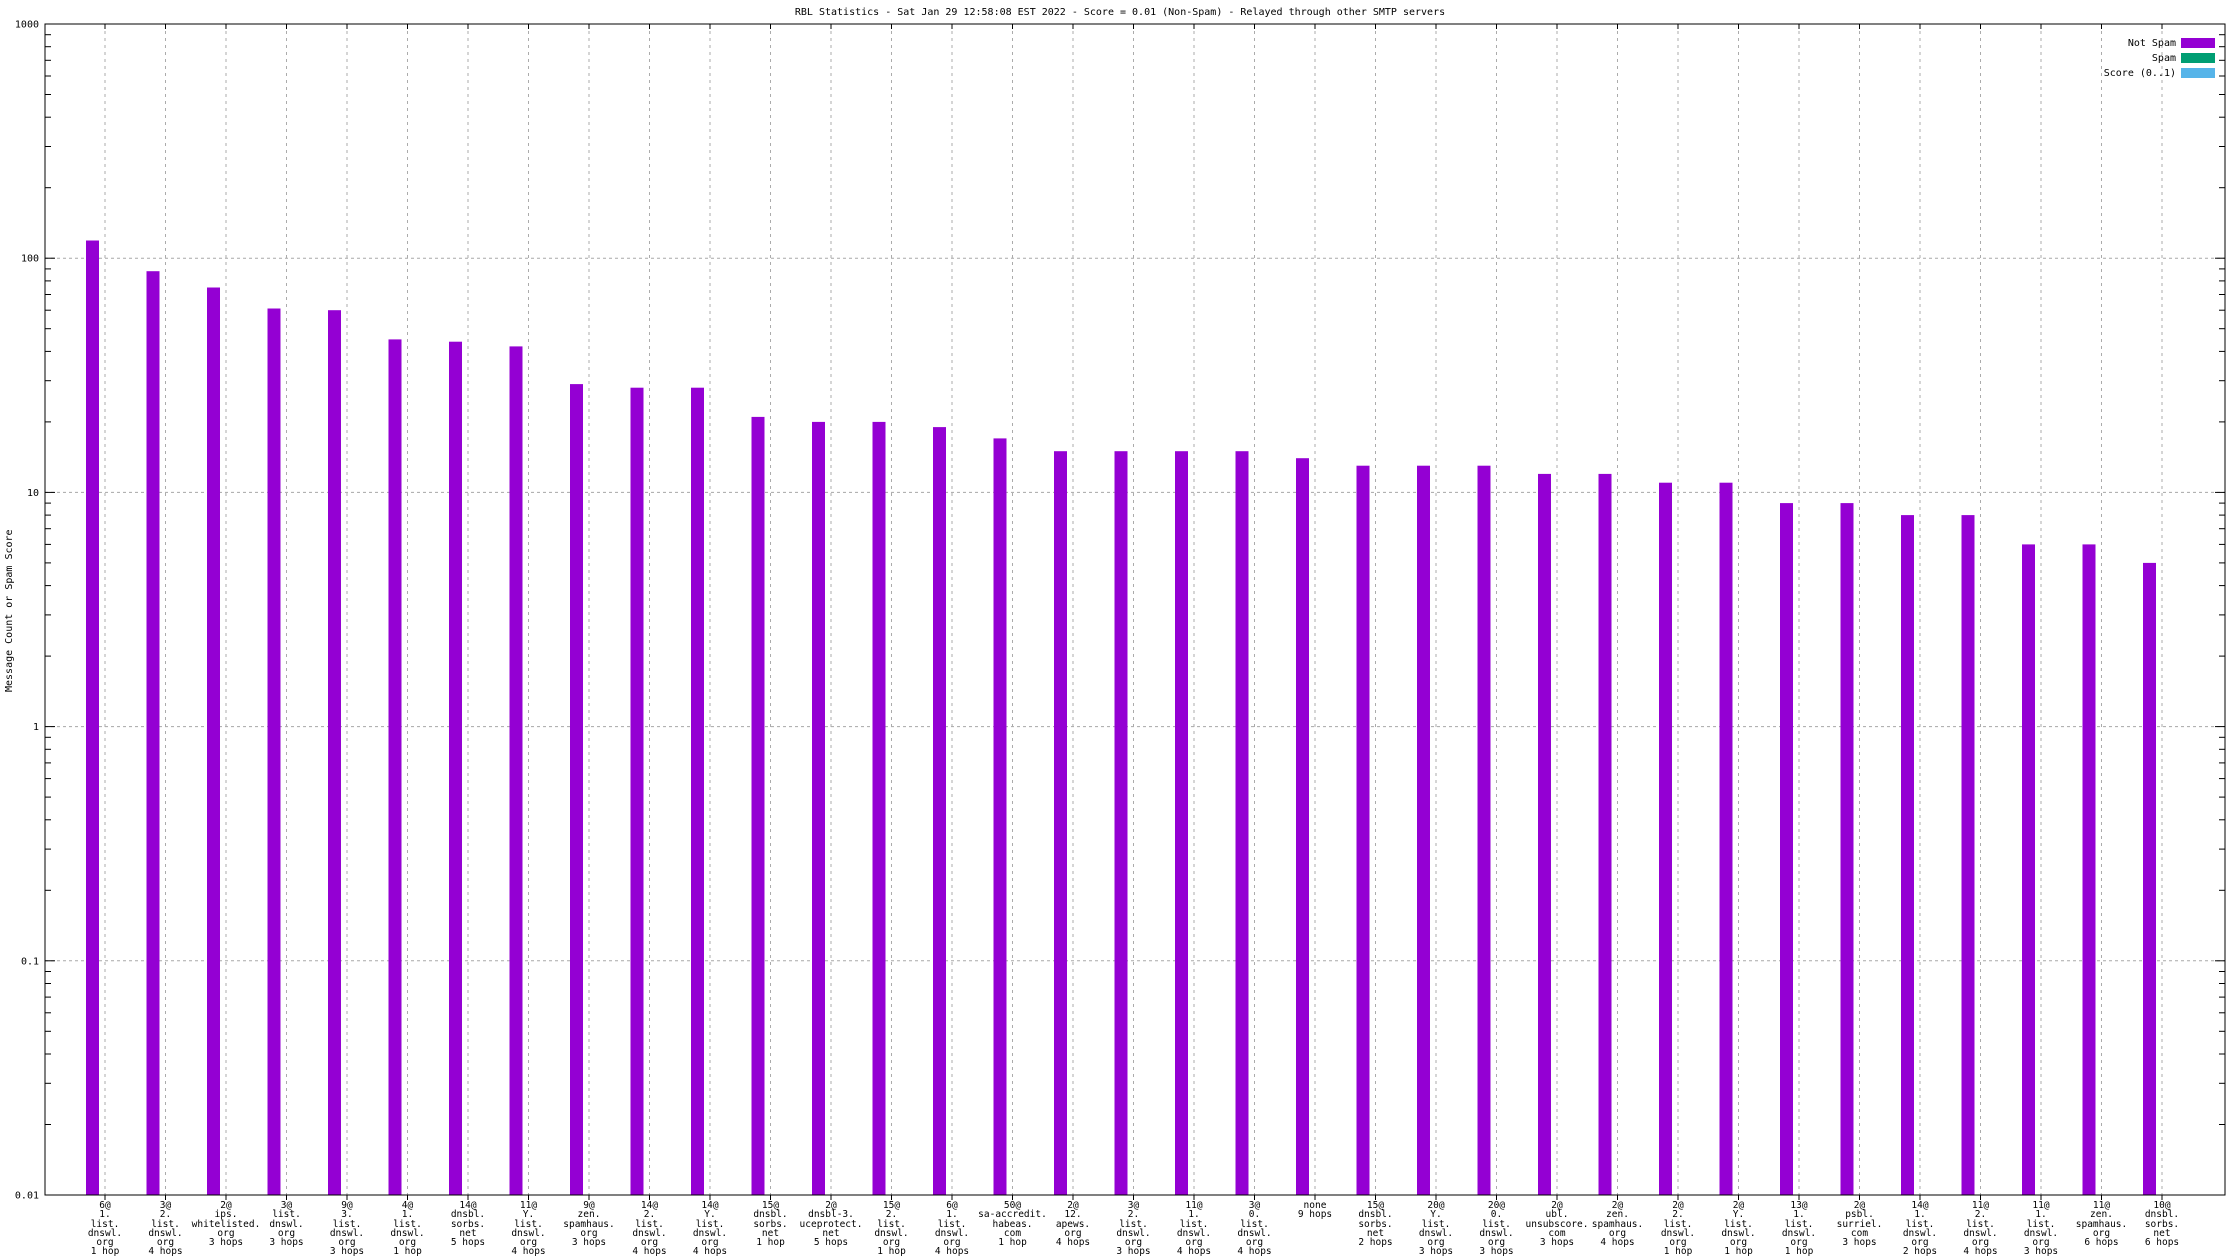 The width and height of the screenshot is (2240, 1260). I want to click on x-tick-label: 3@ 2. list. dnswl. org 4 hops, so click(165, 1229).